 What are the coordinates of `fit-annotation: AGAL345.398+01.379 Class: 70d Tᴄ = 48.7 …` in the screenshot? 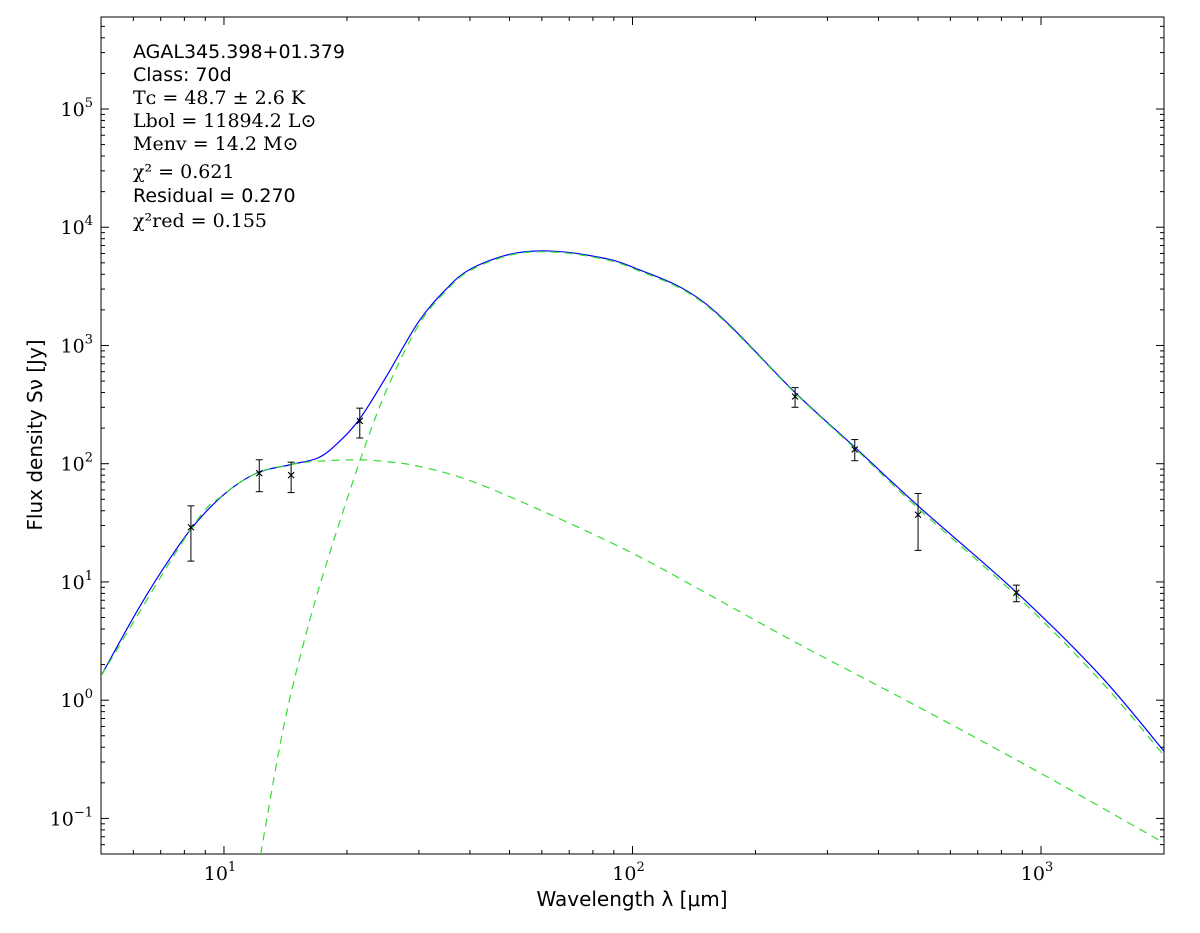 It's located at (239, 136).